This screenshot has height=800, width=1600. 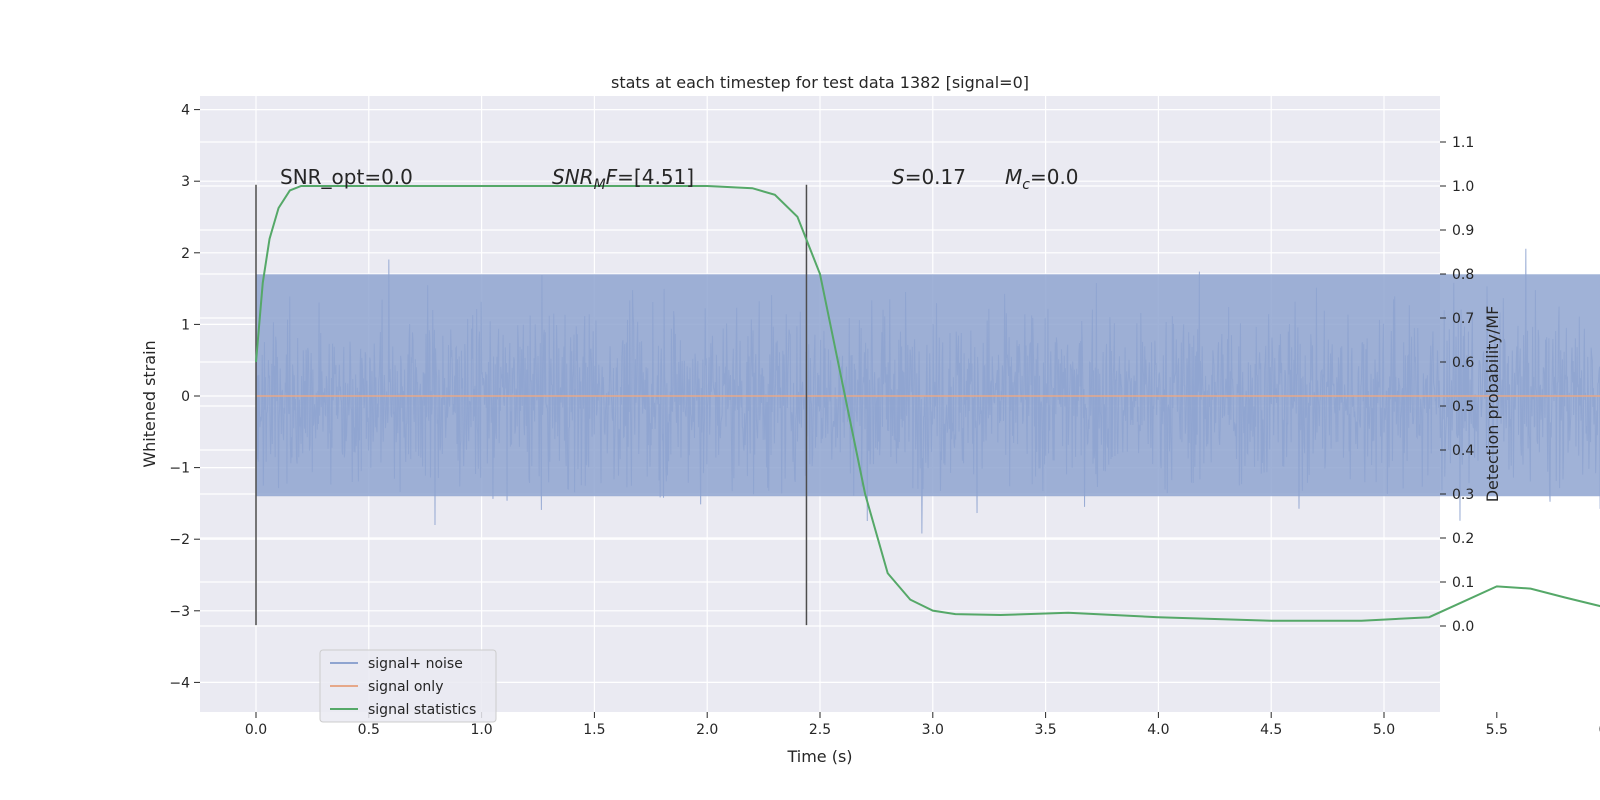 I want to click on y2-tick-label: 1.0, so click(x=1463, y=187).